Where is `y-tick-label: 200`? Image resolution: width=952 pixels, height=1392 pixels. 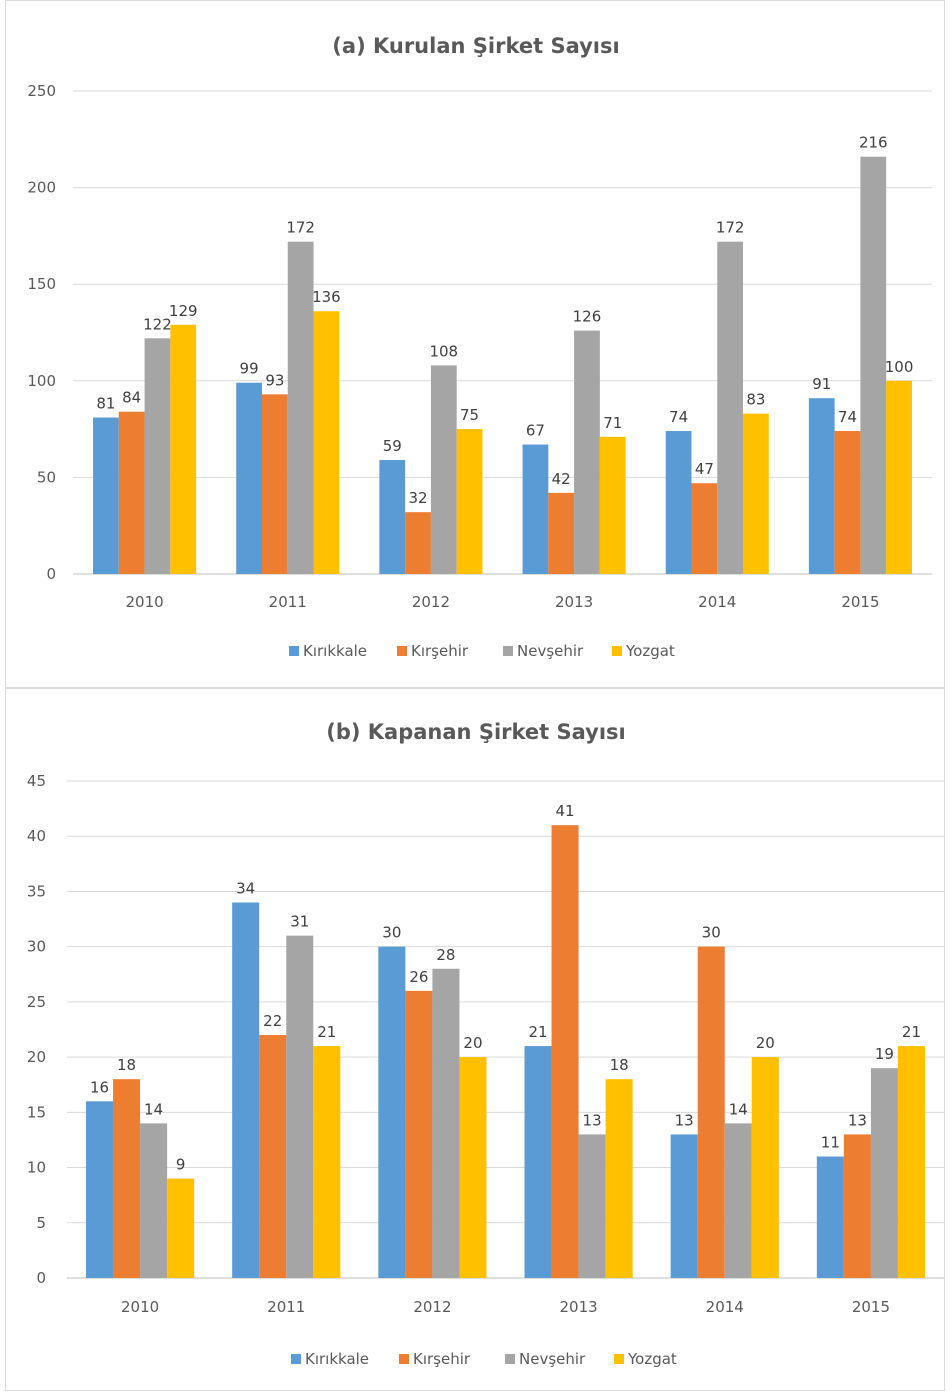 y-tick-label: 200 is located at coordinates (41, 188).